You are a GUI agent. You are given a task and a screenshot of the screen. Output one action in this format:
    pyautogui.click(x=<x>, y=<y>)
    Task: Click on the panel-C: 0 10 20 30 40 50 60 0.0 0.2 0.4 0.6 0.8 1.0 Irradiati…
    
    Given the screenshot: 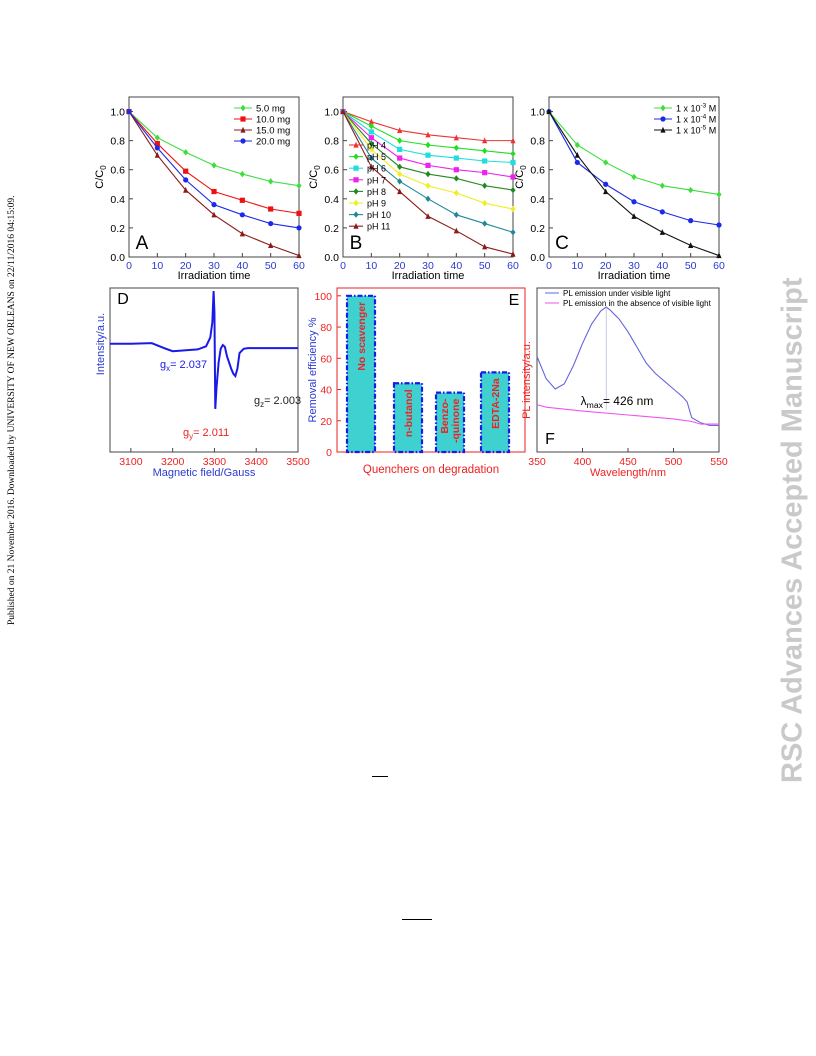 What is the action you would take?
    pyautogui.click(x=619, y=189)
    